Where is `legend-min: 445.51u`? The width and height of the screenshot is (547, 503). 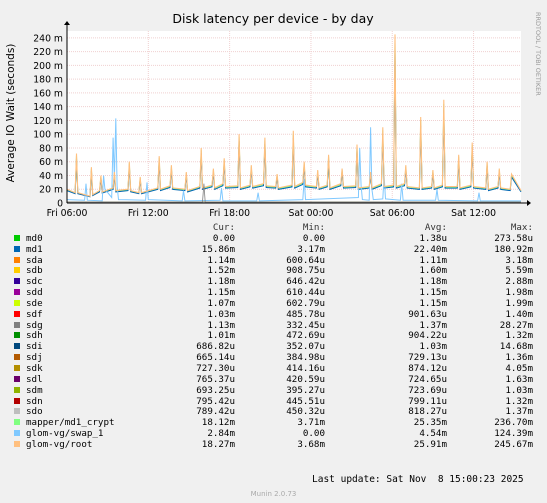
legend-min: 445.51u is located at coordinates (305, 401).